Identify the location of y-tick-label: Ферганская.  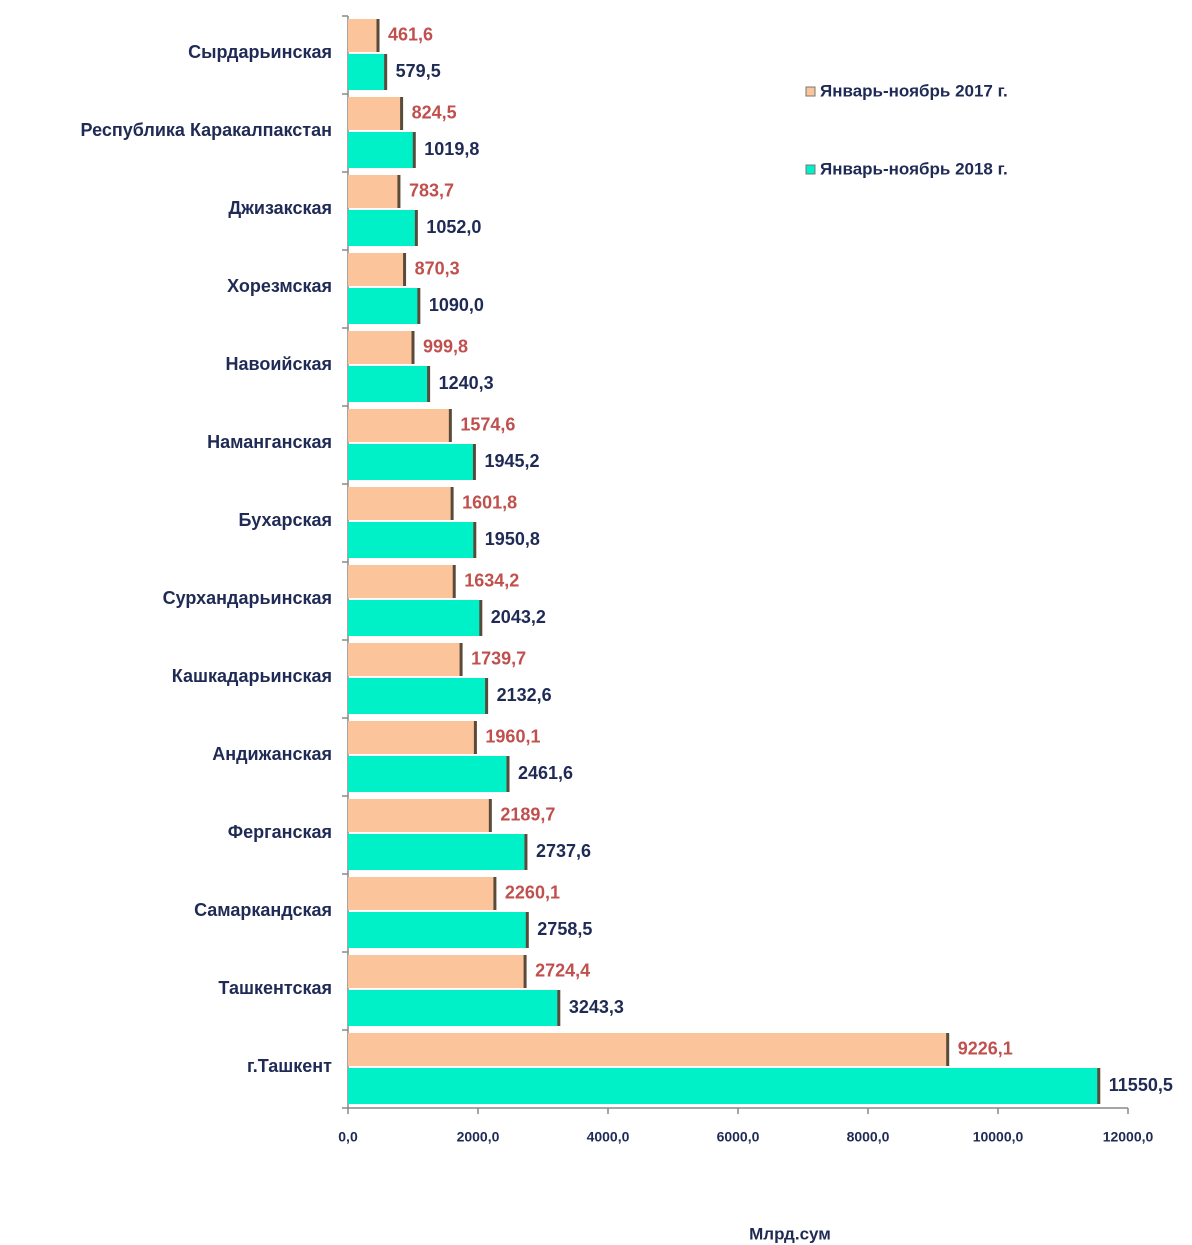
(280, 832).